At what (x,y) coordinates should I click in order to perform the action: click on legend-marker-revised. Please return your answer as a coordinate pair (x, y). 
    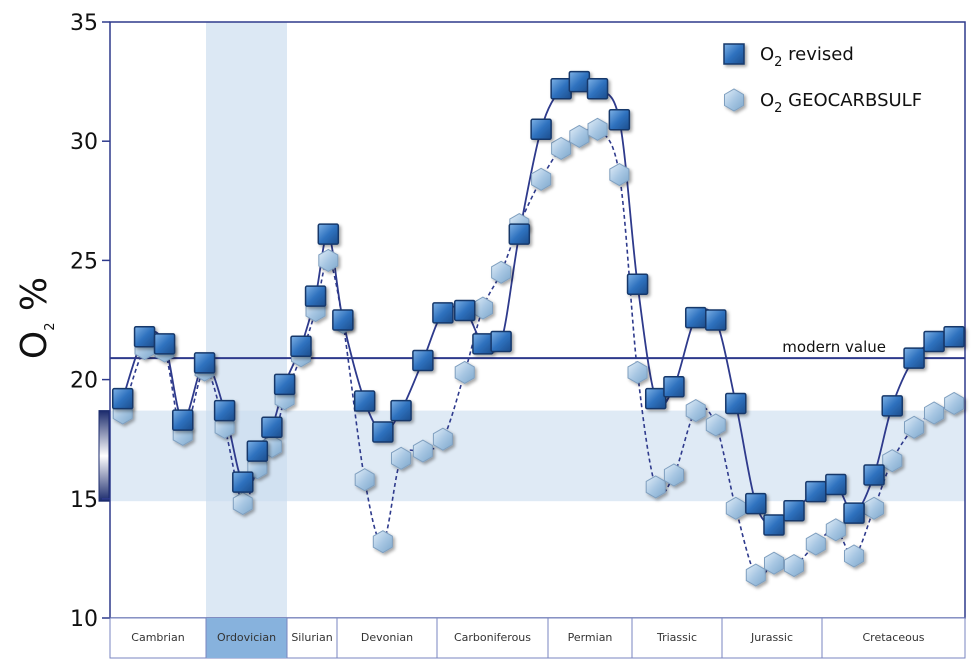
    Looking at the image, I should click on (734, 54).